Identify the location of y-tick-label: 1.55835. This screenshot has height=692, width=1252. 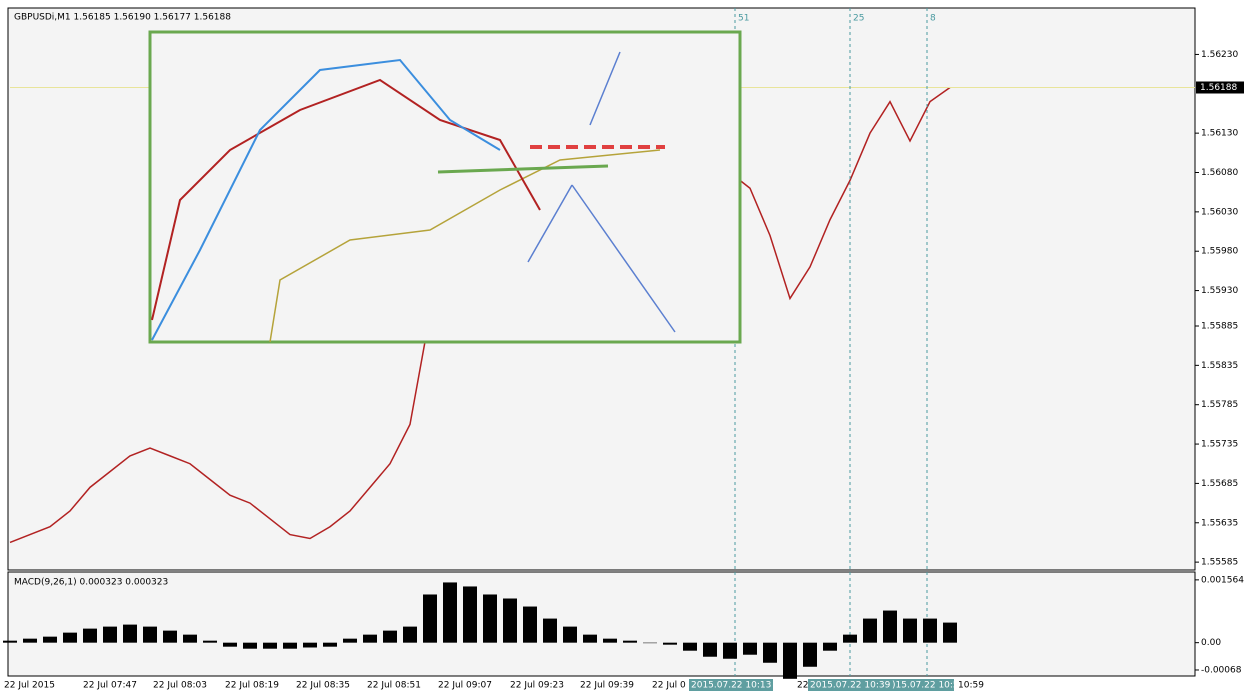
(1219, 366).